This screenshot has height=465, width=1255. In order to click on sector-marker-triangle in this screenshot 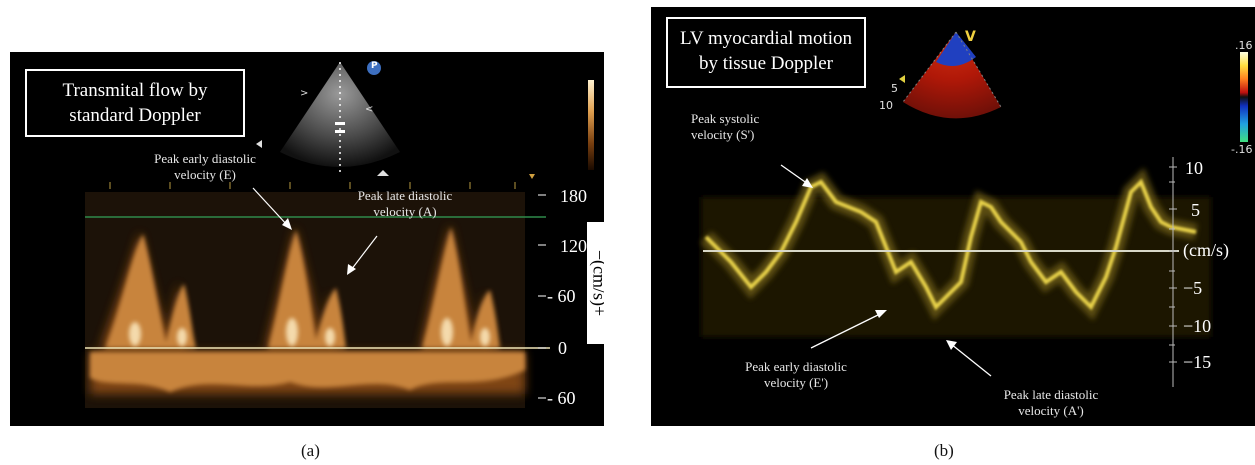, I will do `click(902, 79)`.